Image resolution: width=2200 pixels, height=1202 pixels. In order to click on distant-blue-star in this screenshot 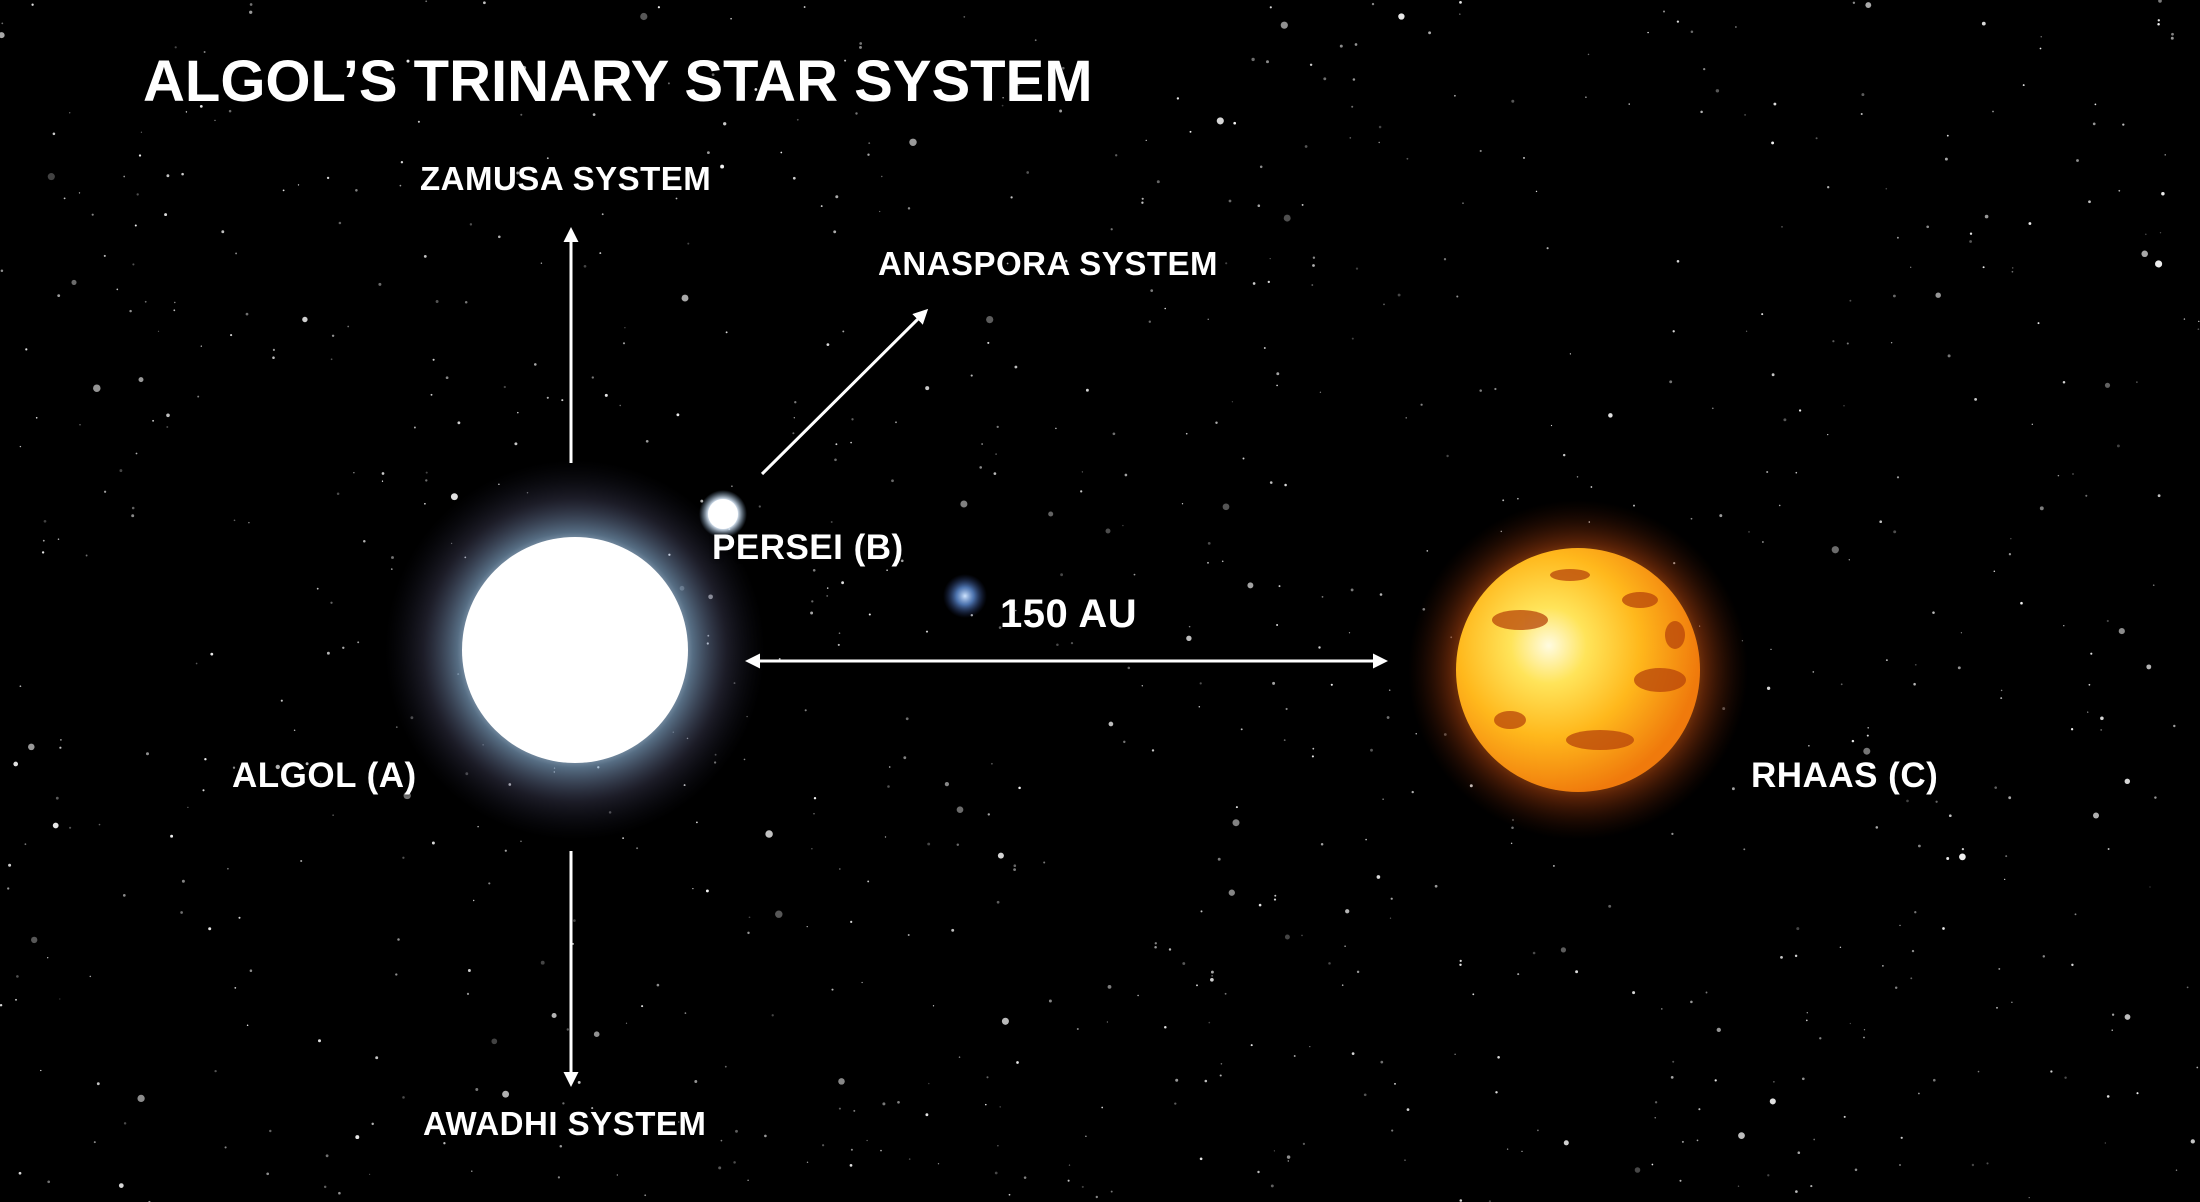, I will do `click(965, 596)`.